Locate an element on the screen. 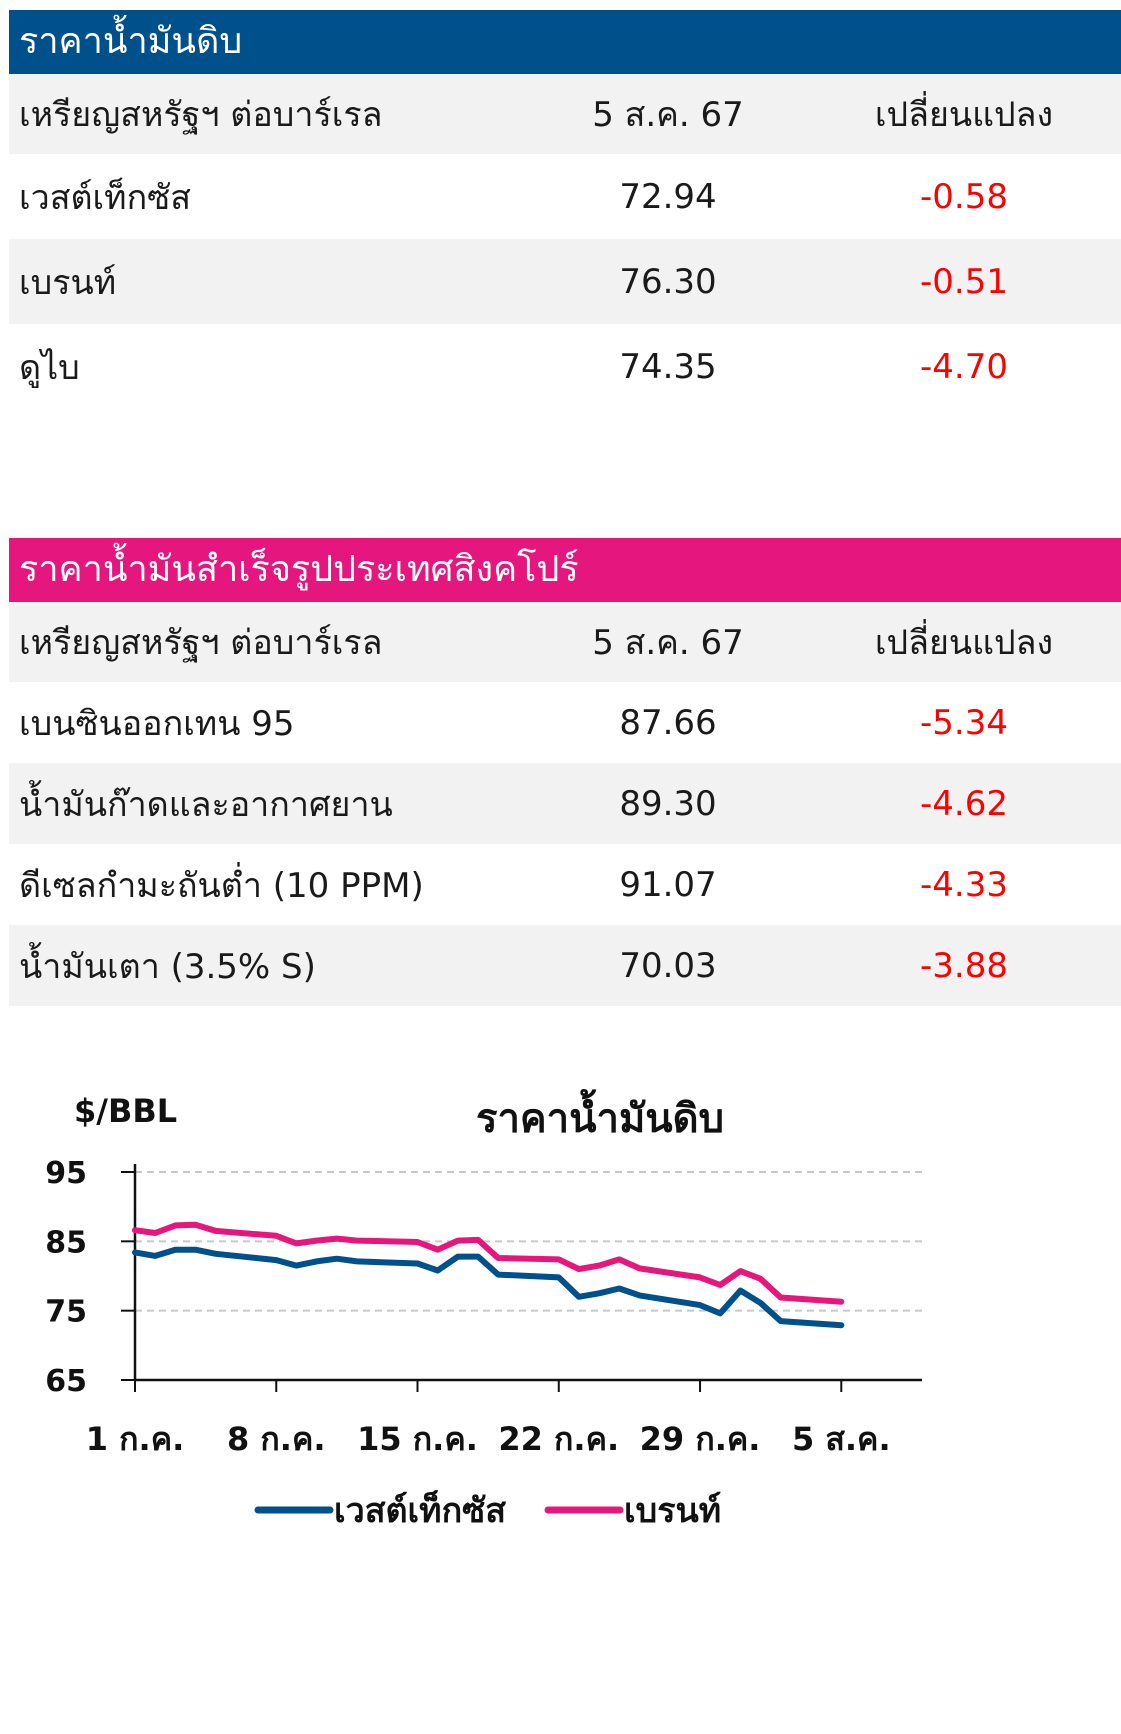  row-price: 87.66 is located at coordinates (668, 722).